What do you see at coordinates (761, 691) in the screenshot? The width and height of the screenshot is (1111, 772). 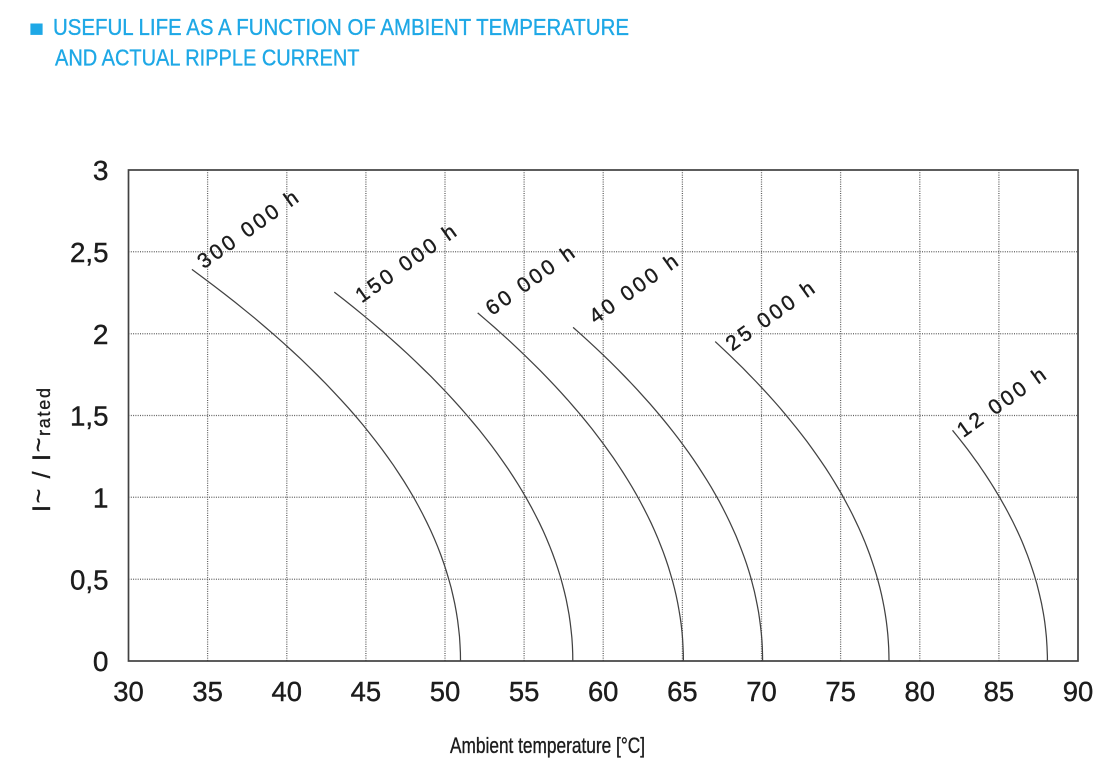 I see `svg-text: 70` at bounding box center [761, 691].